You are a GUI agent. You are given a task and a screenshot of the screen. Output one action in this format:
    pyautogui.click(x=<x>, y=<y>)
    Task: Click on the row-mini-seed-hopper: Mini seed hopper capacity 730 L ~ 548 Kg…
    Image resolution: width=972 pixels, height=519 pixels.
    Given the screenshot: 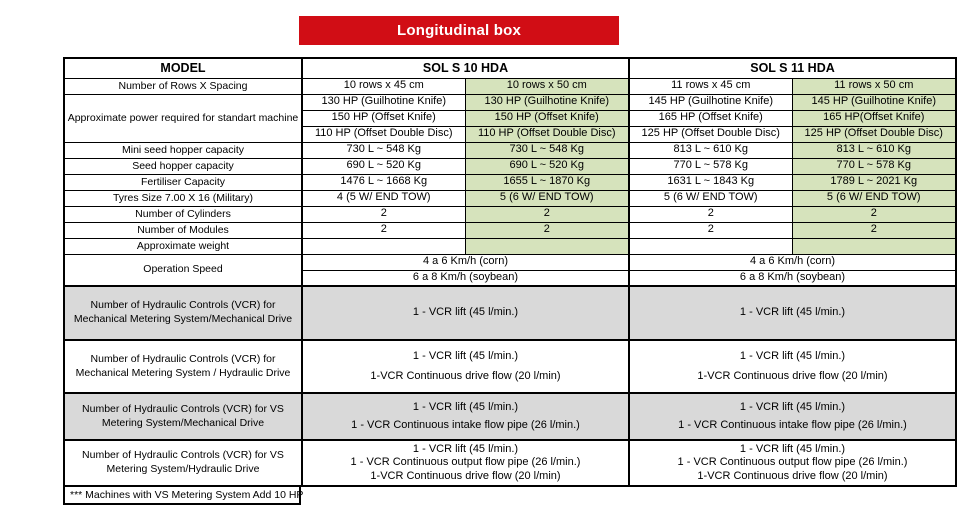 What is the action you would take?
    pyautogui.click(x=510, y=150)
    